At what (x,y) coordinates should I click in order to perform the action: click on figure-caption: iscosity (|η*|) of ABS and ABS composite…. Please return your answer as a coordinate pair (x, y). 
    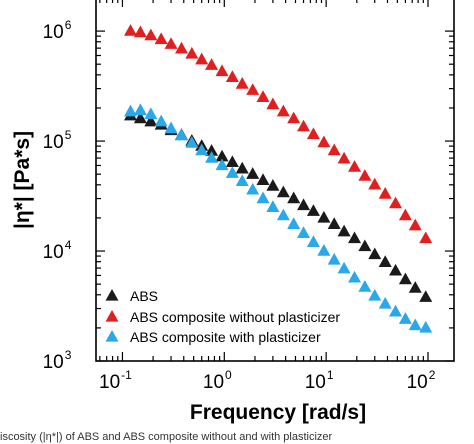
    Looking at the image, I should click on (166, 437).